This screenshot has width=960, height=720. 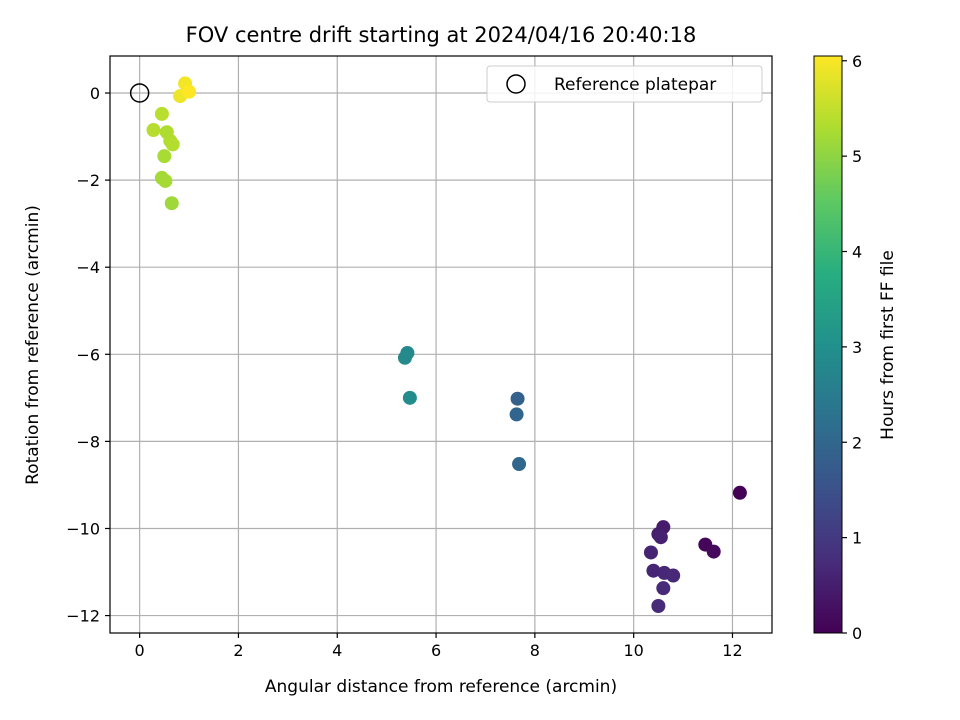 What do you see at coordinates (140, 650) in the screenshot?
I see `x-tick-label: 0` at bounding box center [140, 650].